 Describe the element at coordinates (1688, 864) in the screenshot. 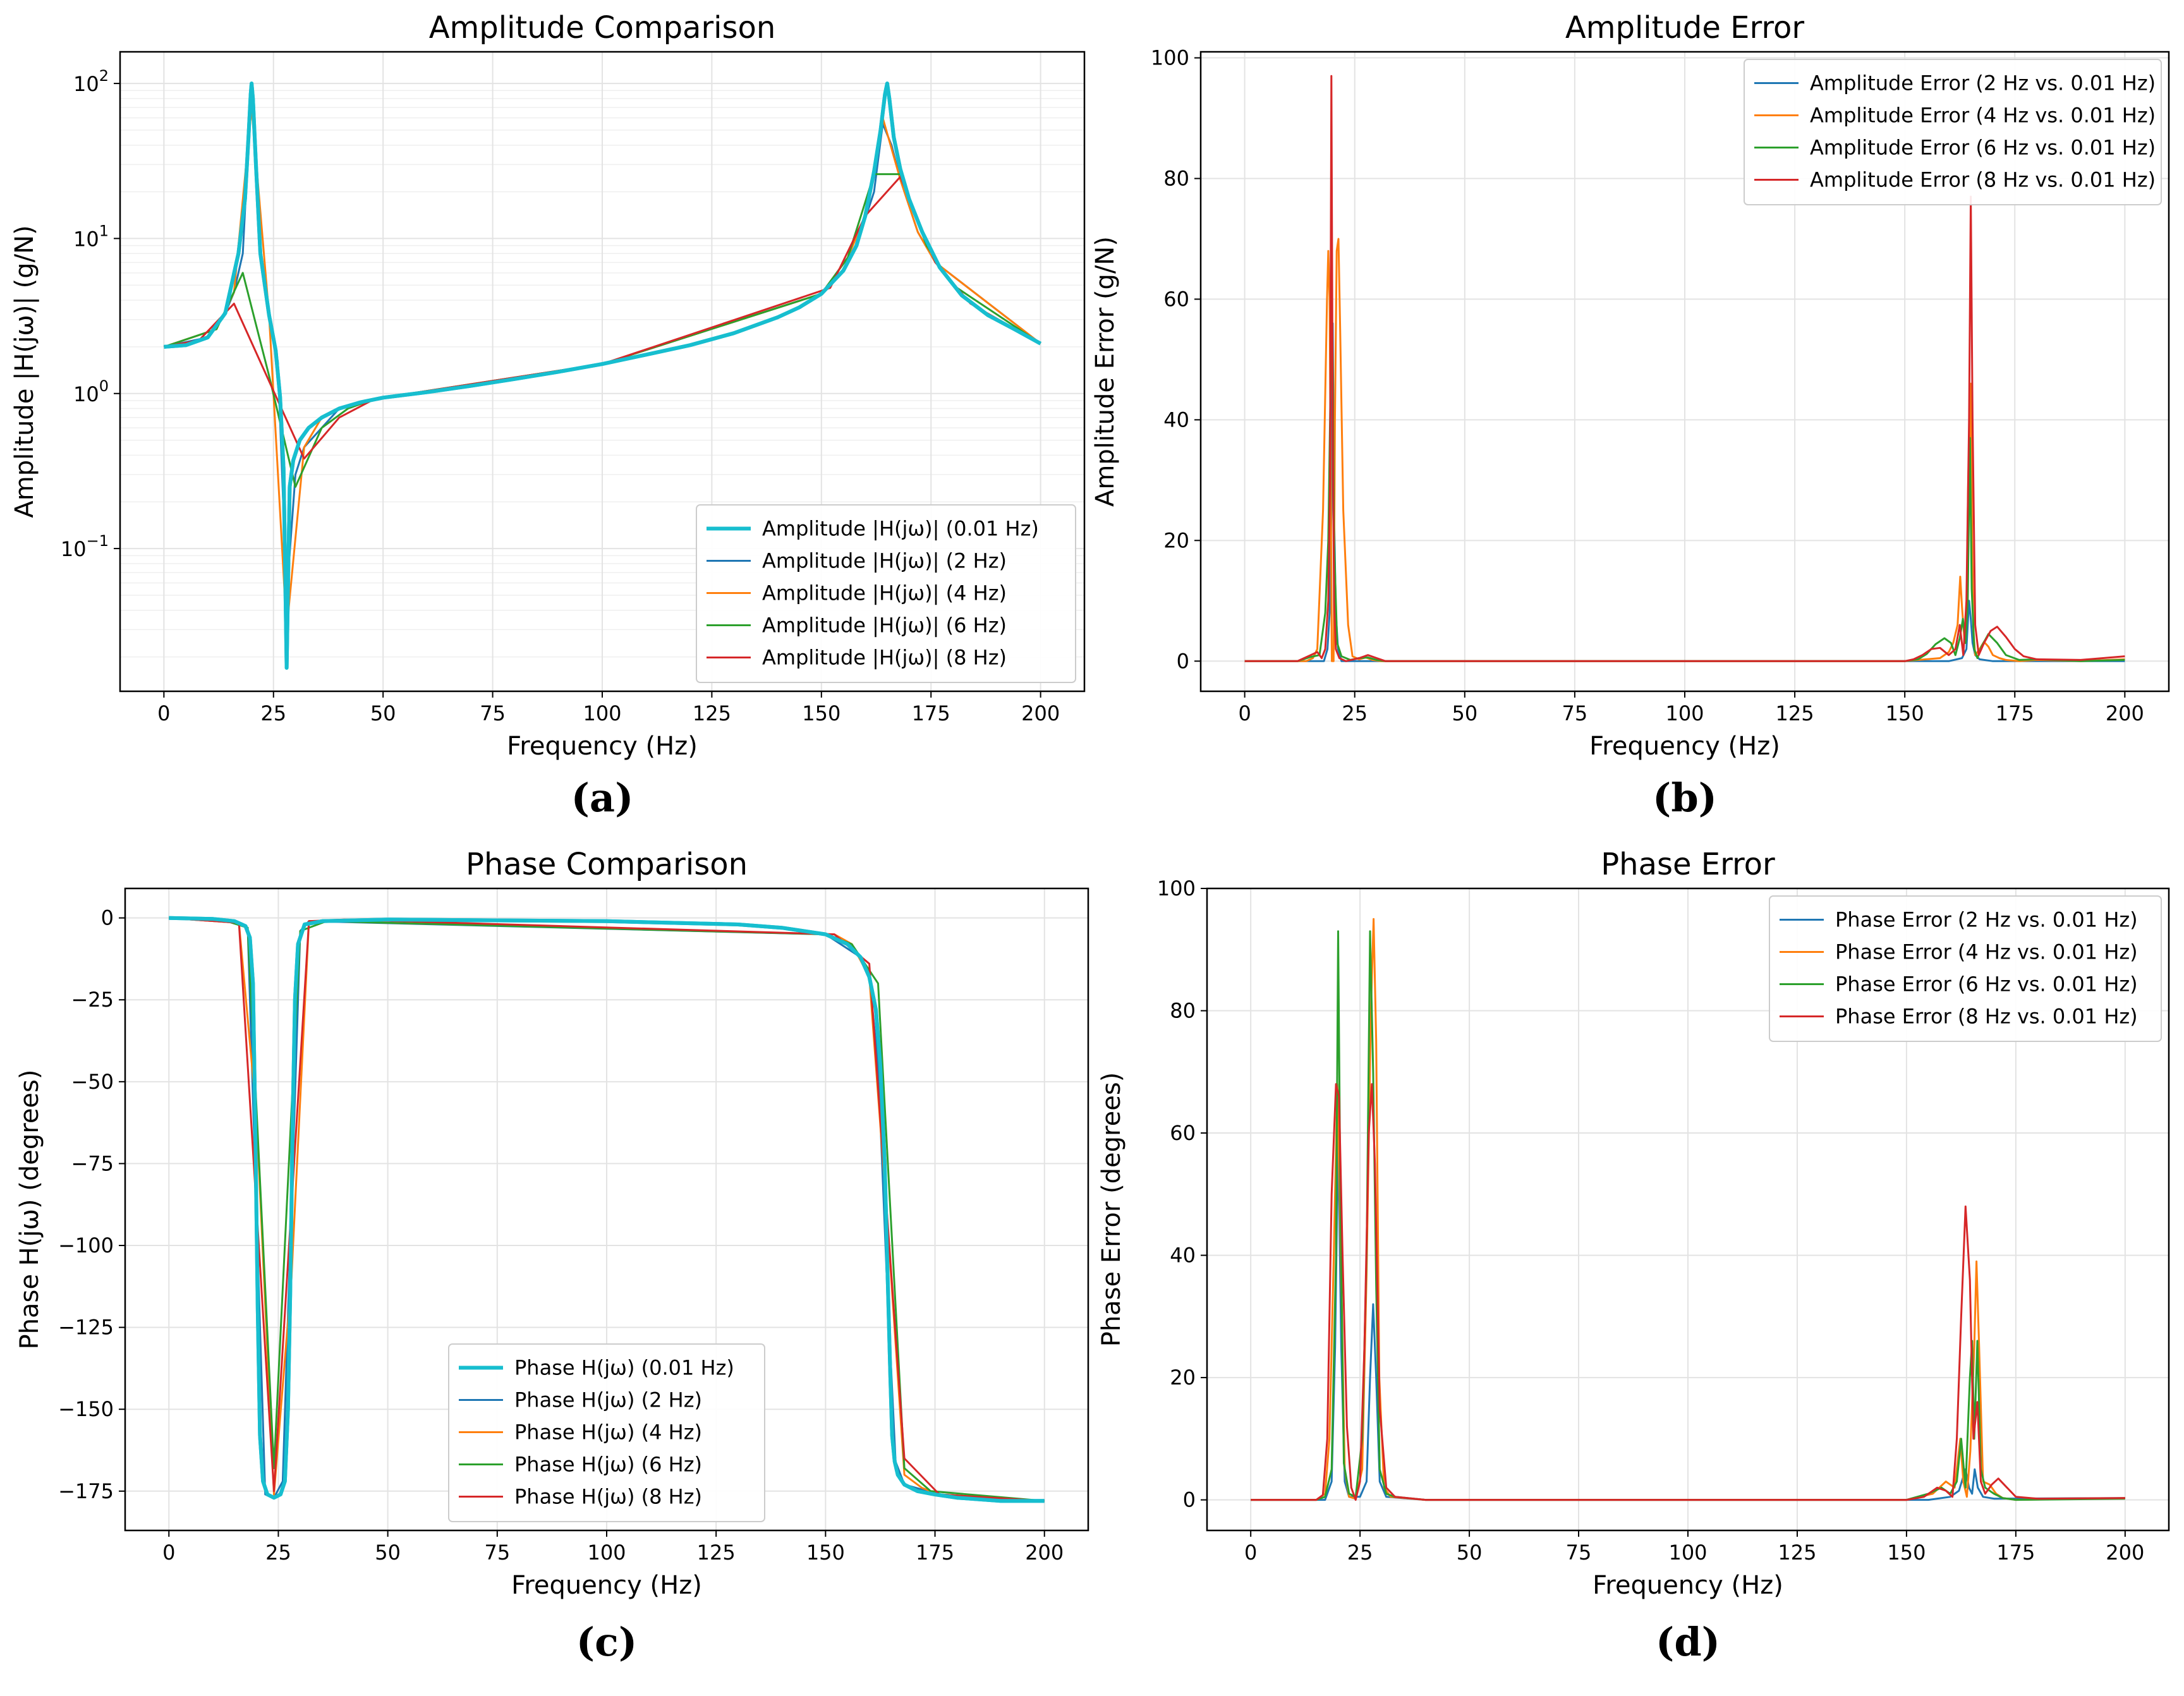

I see `chart-title: Phase Error` at that location.